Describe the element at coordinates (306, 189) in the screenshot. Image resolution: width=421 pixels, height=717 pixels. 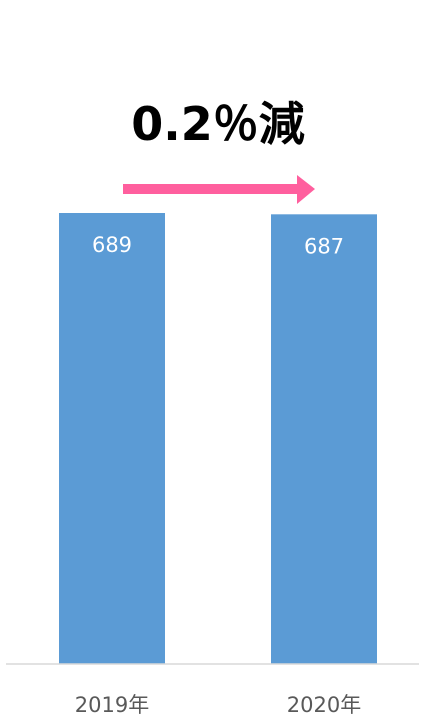
I see `arrow-head` at that location.